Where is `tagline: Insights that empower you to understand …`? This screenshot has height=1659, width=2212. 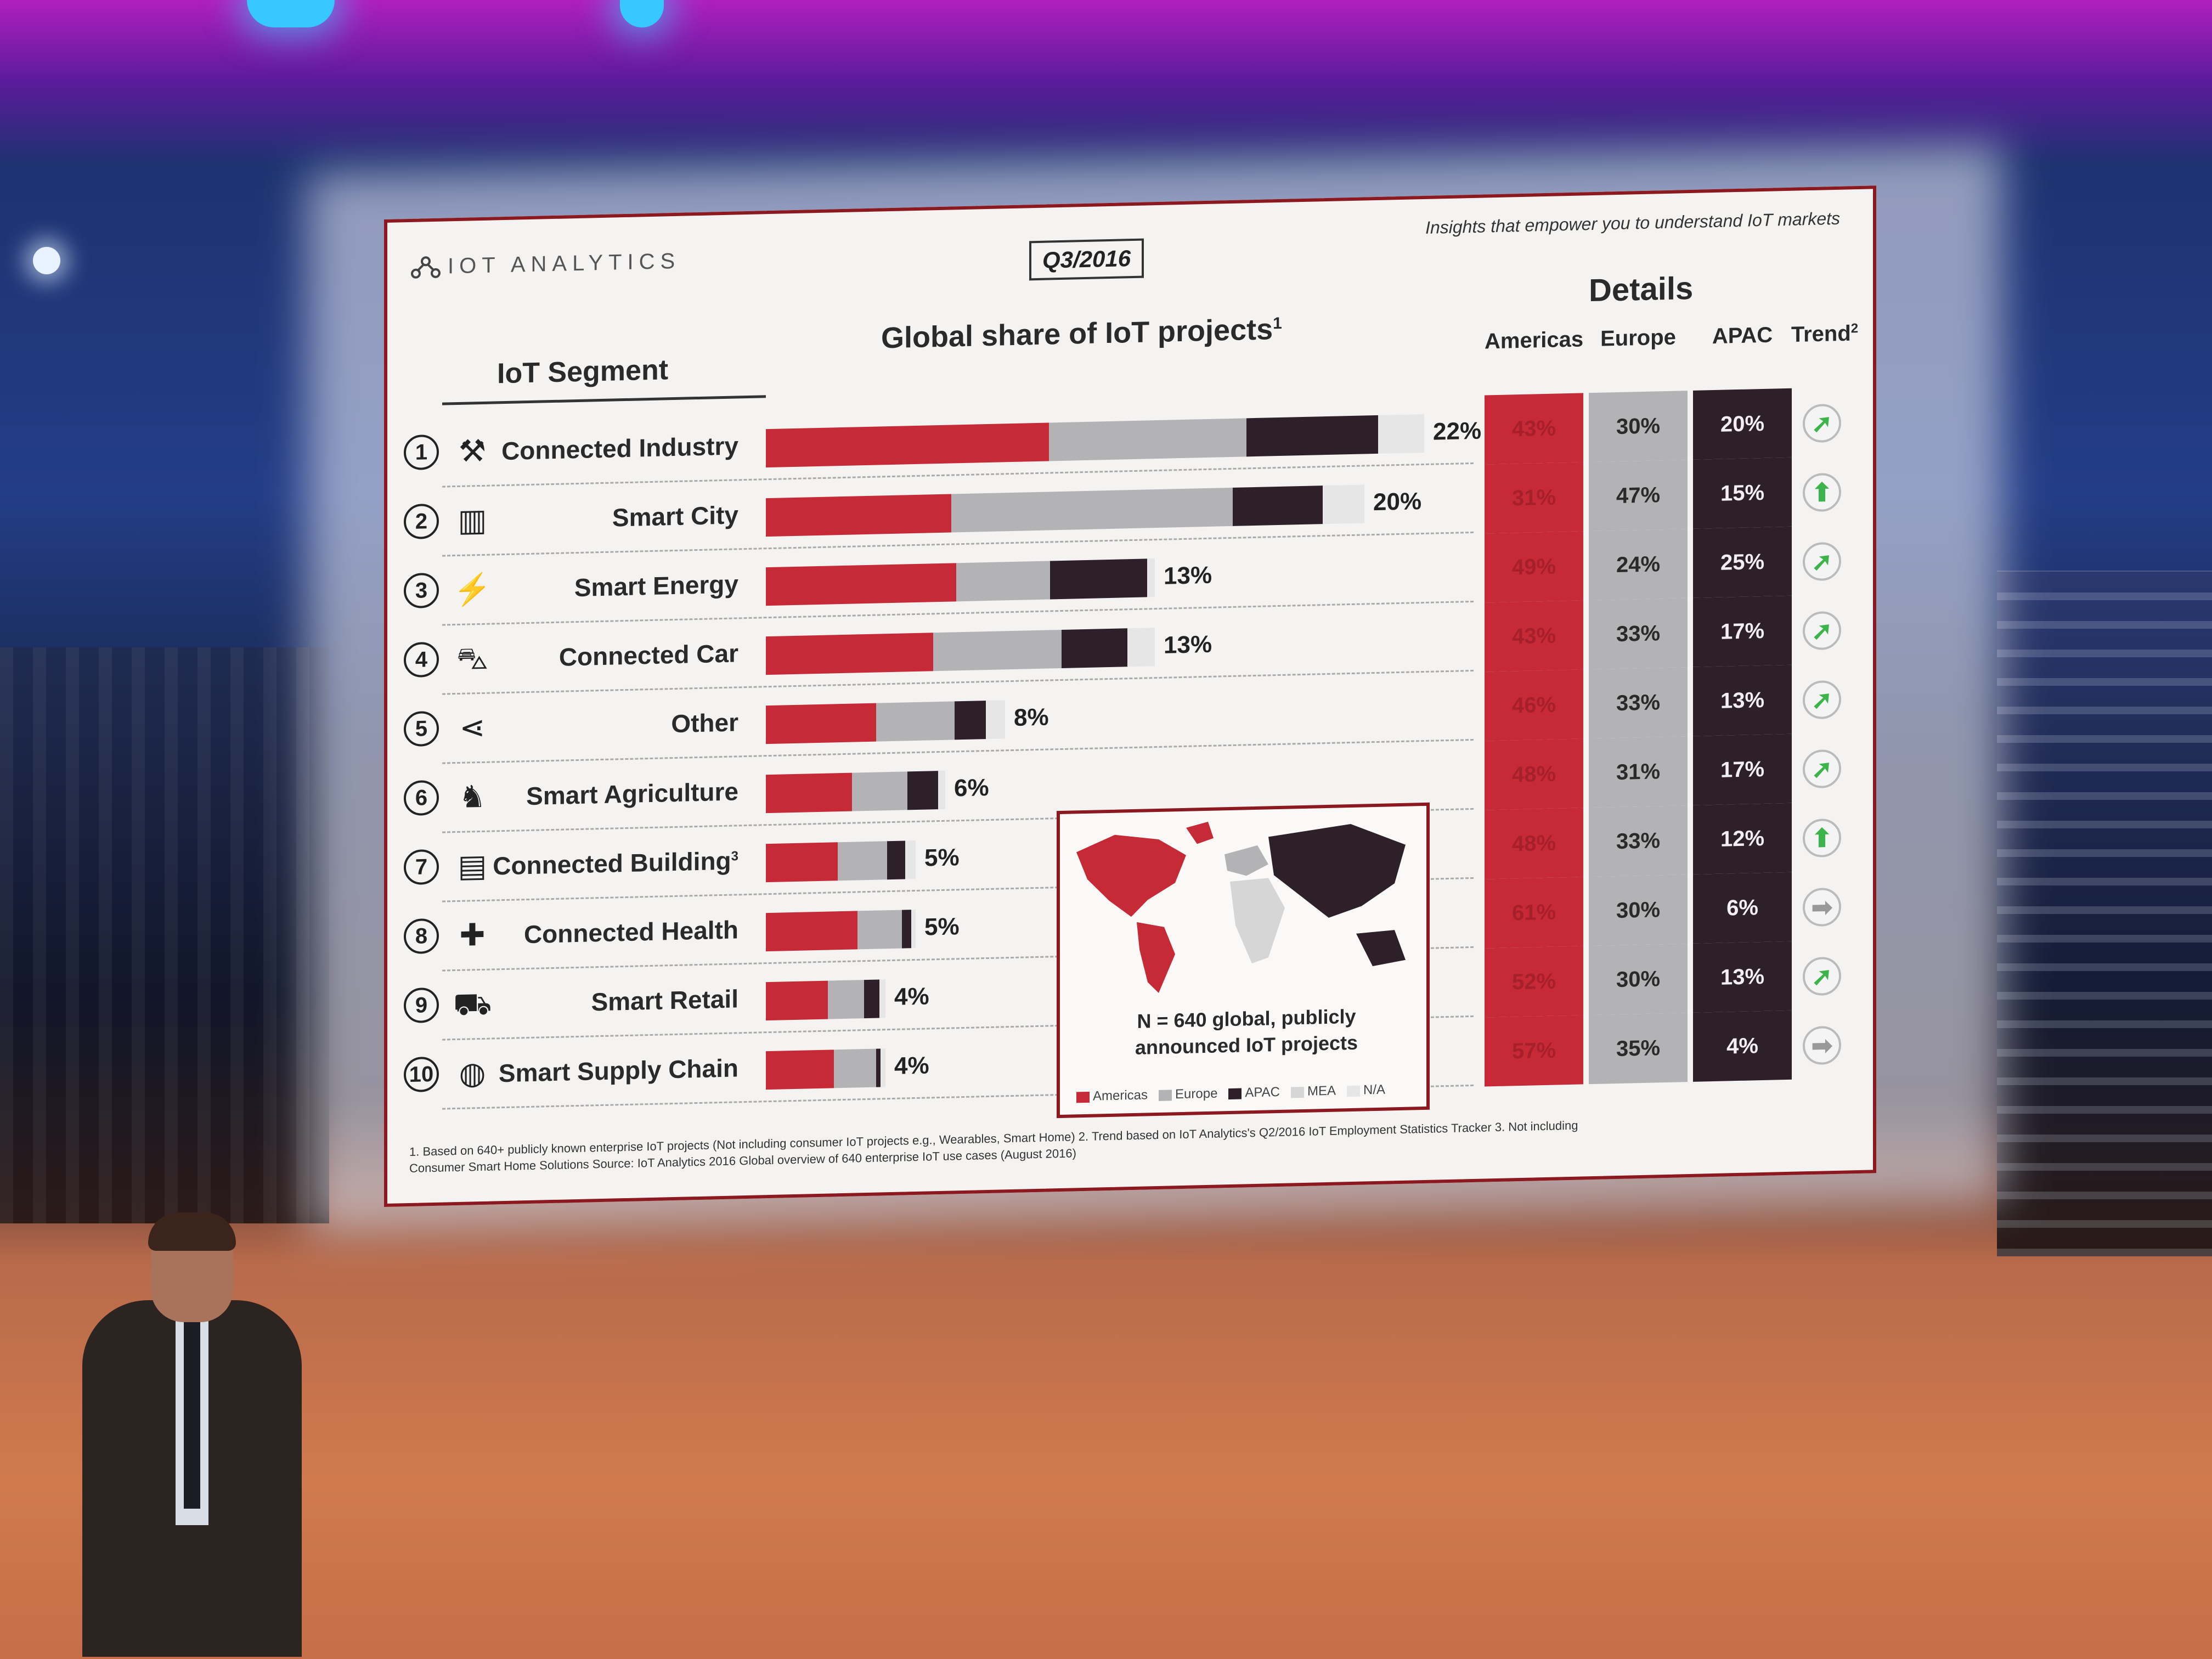 tagline: Insights that empower you to understand … is located at coordinates (1633, 223).